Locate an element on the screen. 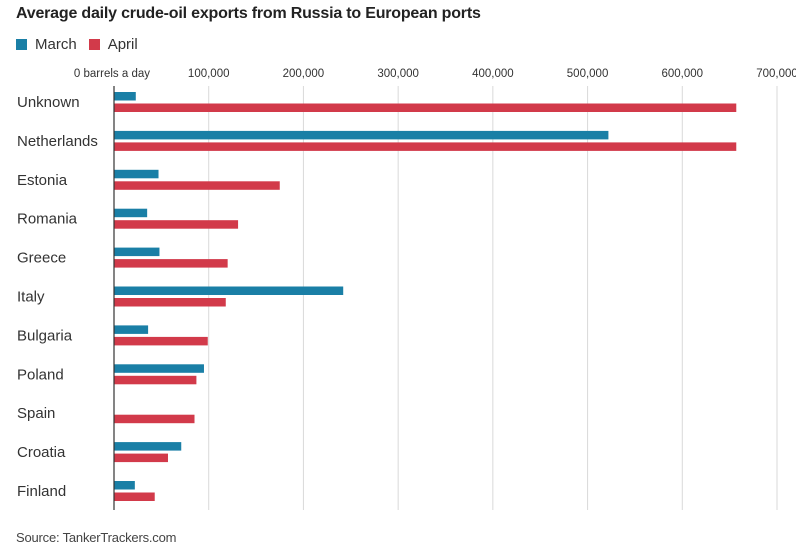 The image size is (796, 549). legend-label-march: March is located at coordinates (56, 44).